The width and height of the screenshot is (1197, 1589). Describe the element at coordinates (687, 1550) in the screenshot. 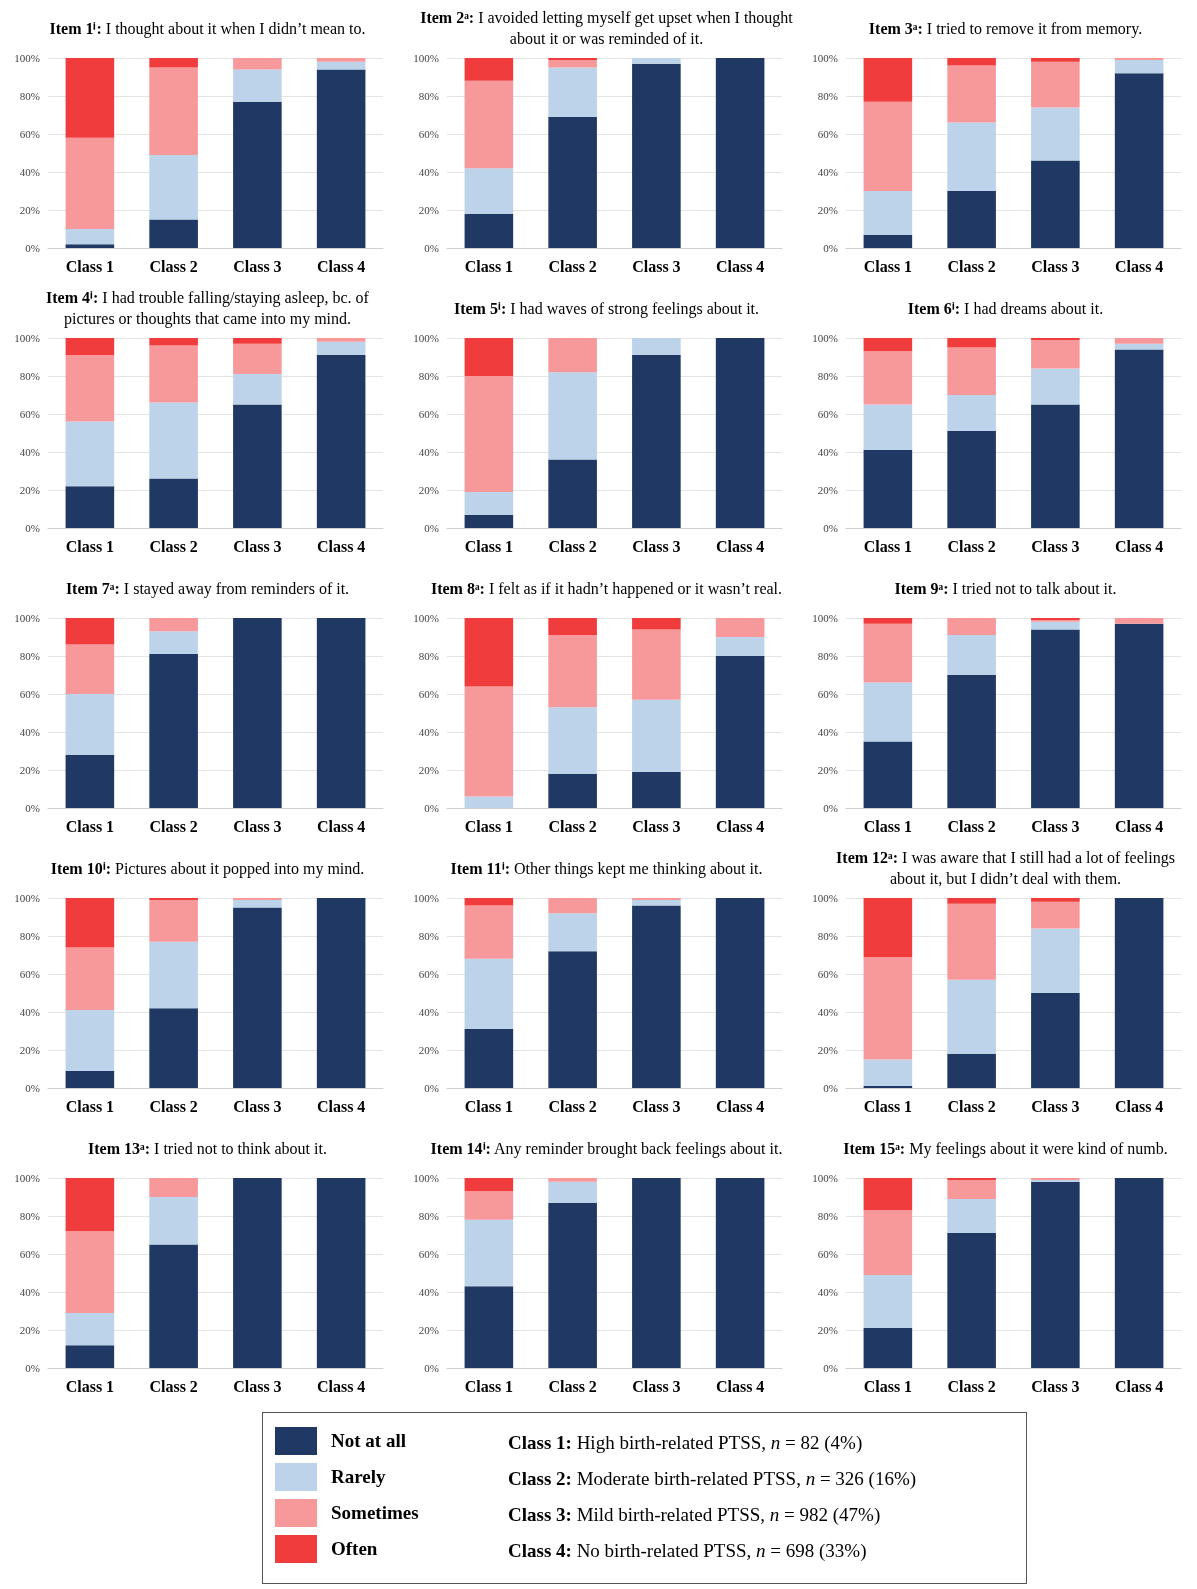

I see `text: Class 4: No birth-related PTSS, n = 698 (33%)` at that location.